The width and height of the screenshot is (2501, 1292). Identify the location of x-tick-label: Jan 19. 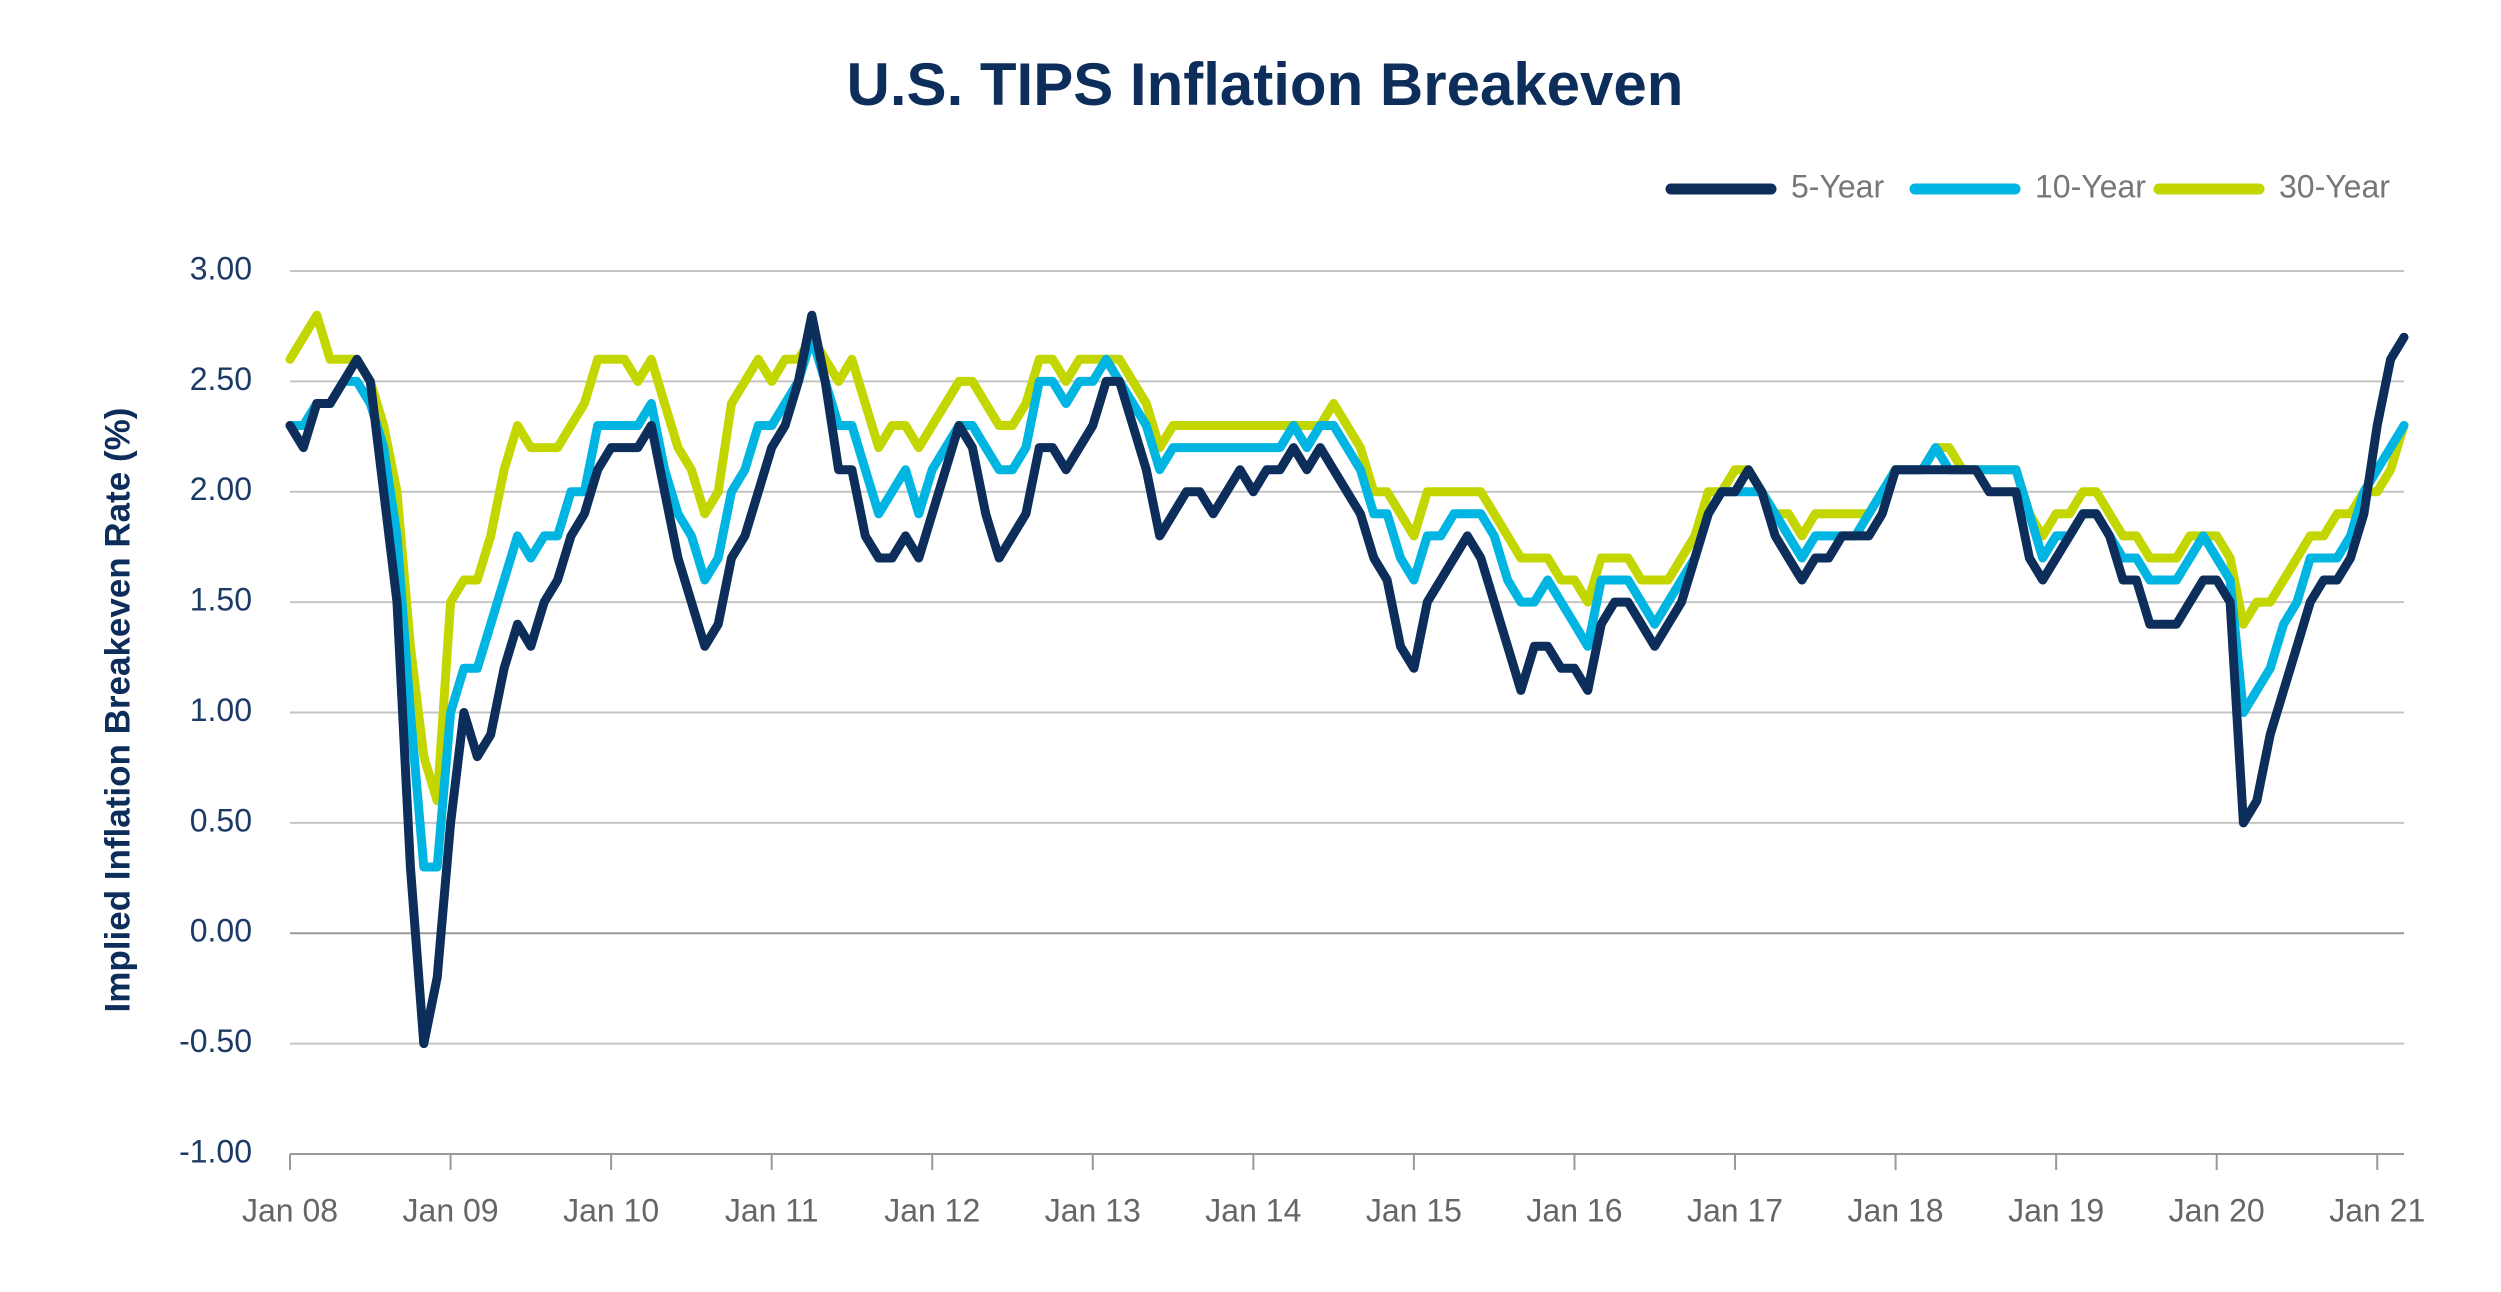
(2056, 1210).